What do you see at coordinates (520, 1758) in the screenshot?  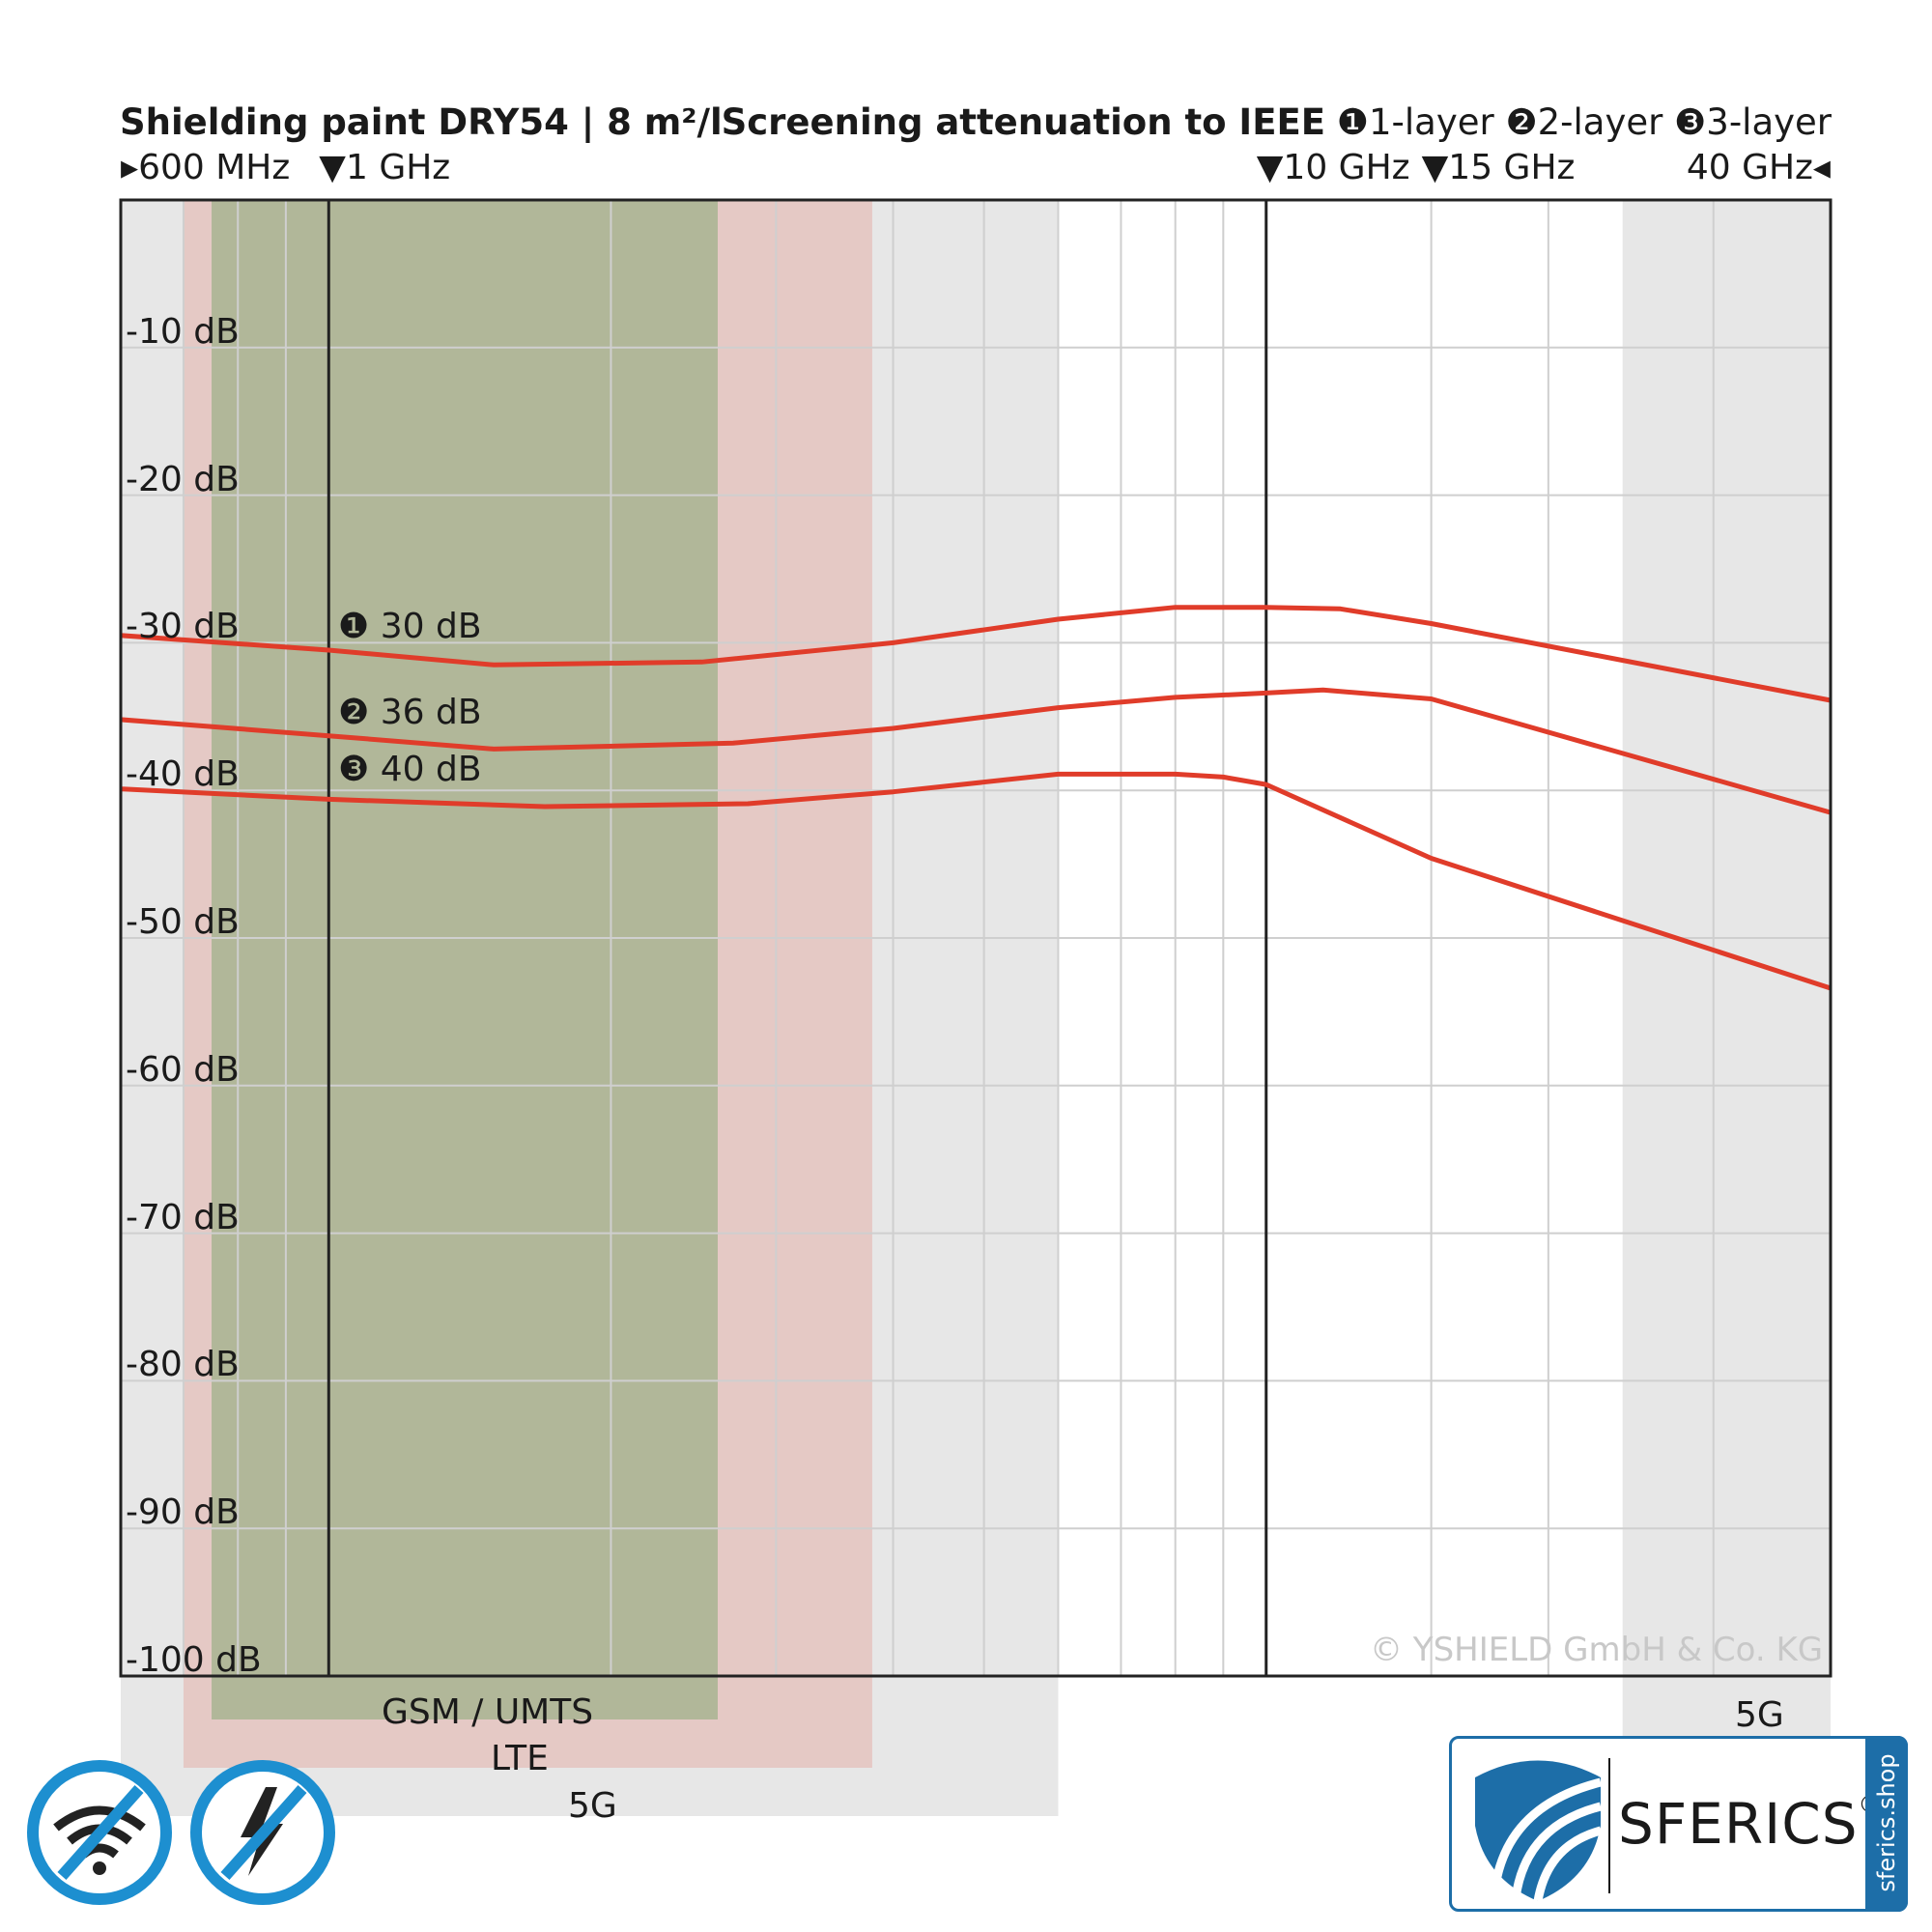 I see `band-label: LTE` at bounding box center [520, 1758].